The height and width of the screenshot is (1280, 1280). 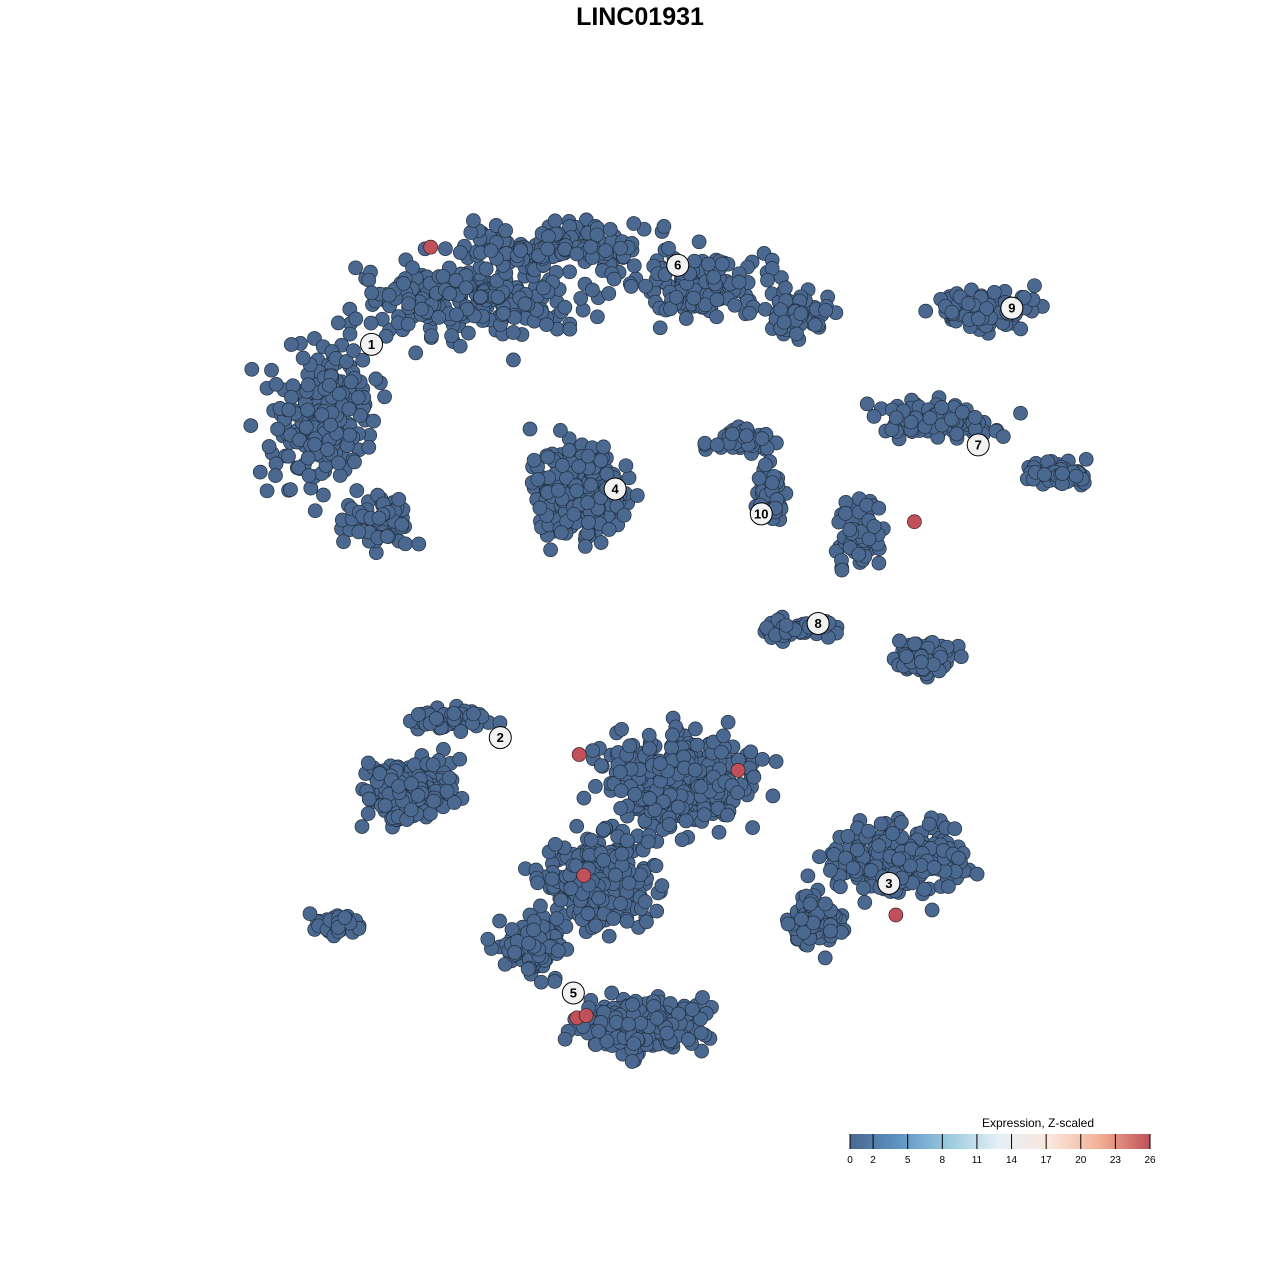 What do you see at coordinates (978, 444) in the screenshot?
I see `cluster-label-text: 7` at bounding box center [978, 444].